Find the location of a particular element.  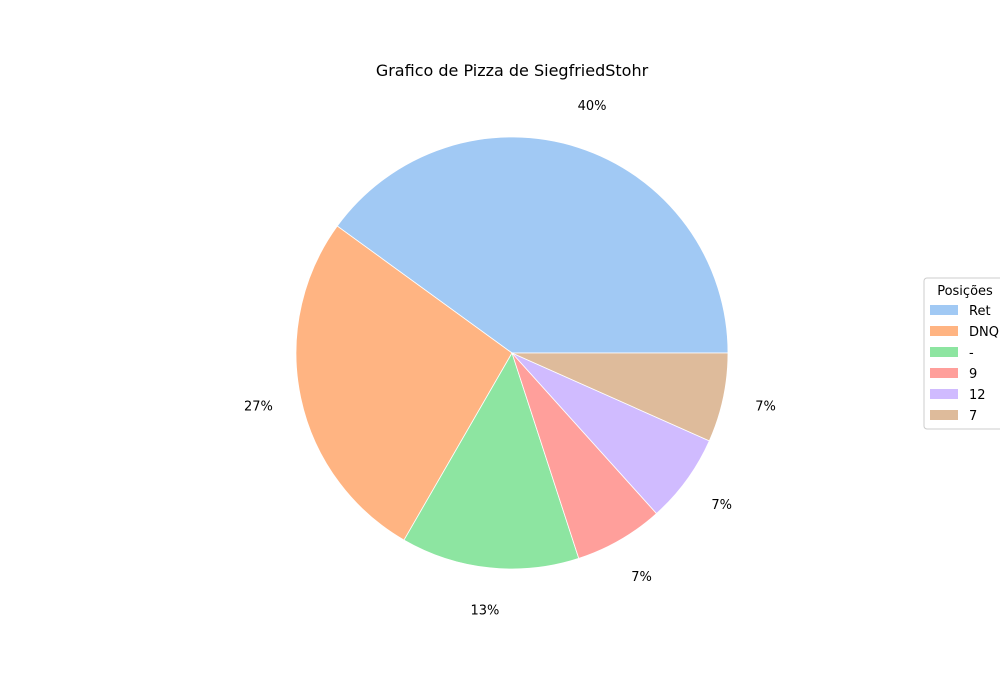

chart-title: Grafico de Pizza de SiegfriedStohr is located at coordinates (512, 70).